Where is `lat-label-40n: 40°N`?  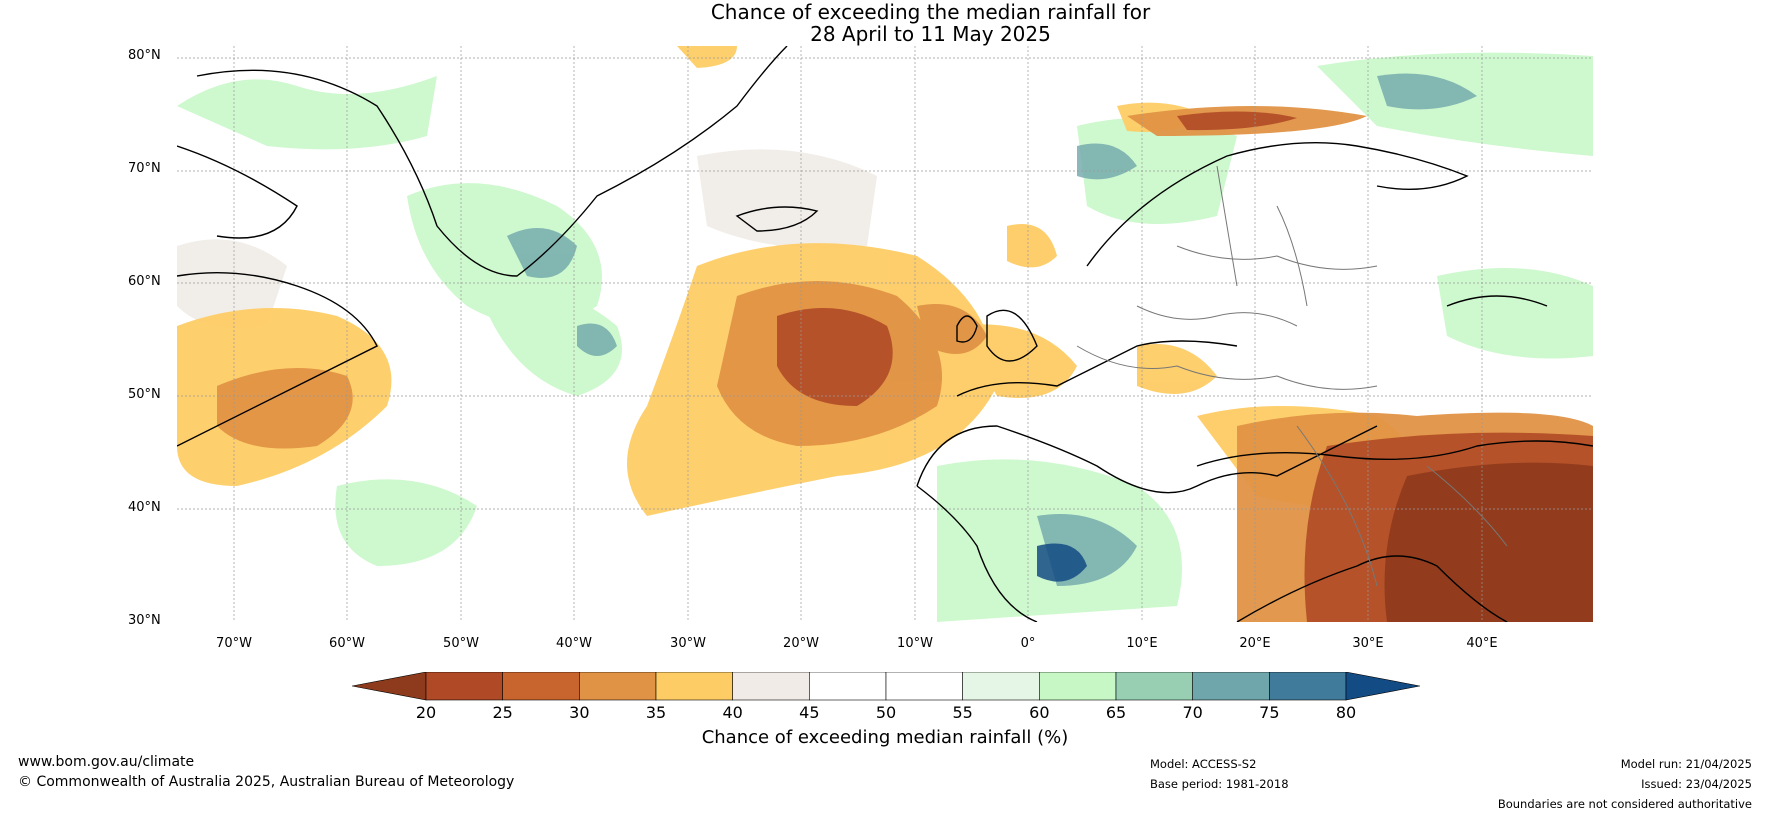 lat-label-40n: 40°N is located at coordinates (144, 507).